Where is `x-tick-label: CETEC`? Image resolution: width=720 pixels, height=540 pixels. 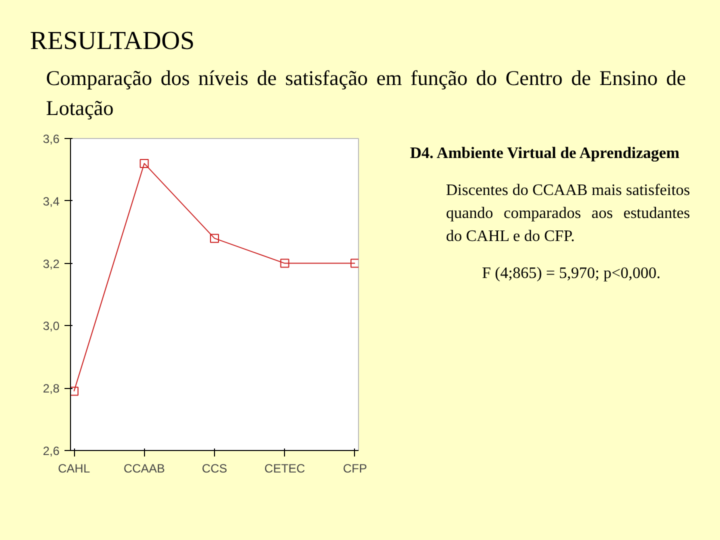 x-tick-label: CETEC is located at coordinates (285, 469).